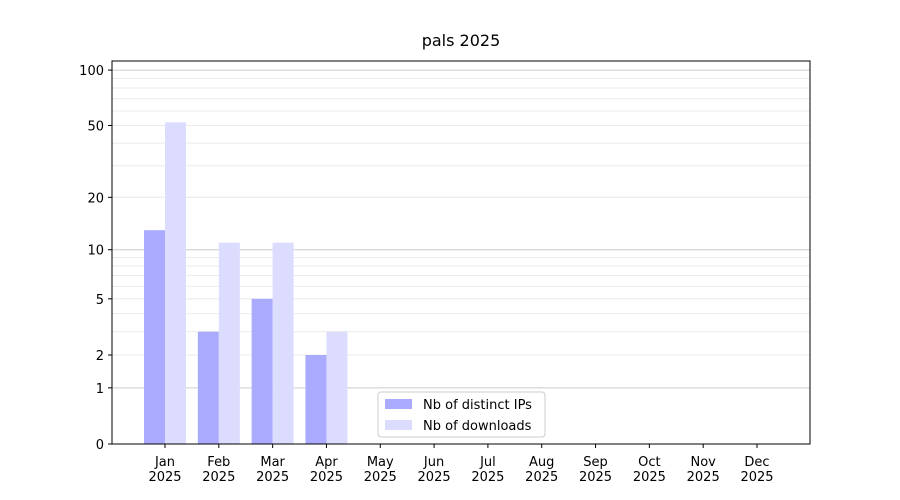  Describe the element at coordinates (95, 251) in the screenshot. I see `y-tick-label: 10` at that location.